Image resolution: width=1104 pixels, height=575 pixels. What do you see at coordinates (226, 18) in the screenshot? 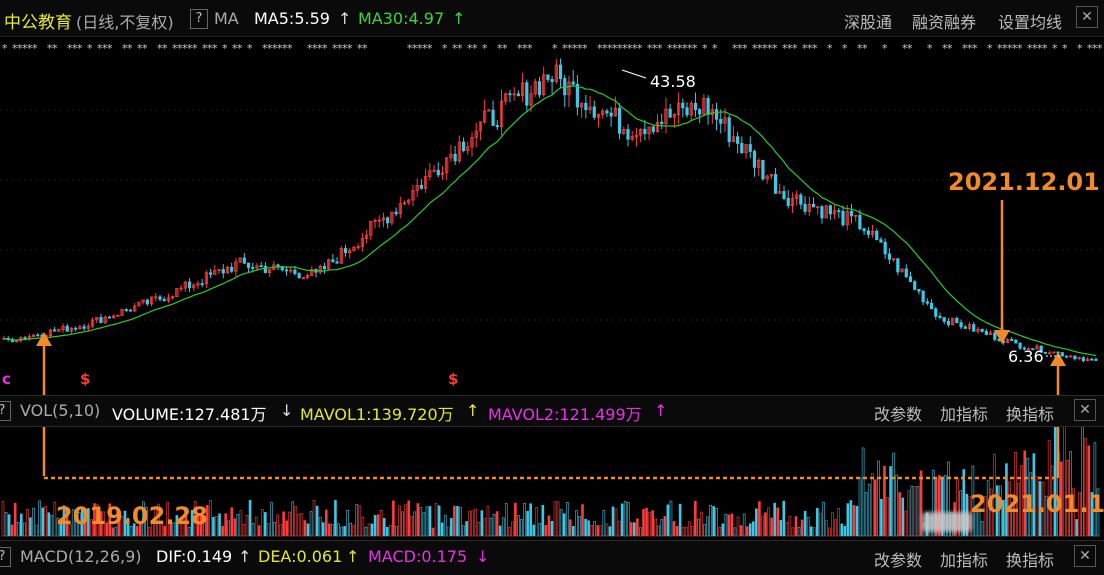
I see `ma-label: MA` at bounding box center [226, 18].